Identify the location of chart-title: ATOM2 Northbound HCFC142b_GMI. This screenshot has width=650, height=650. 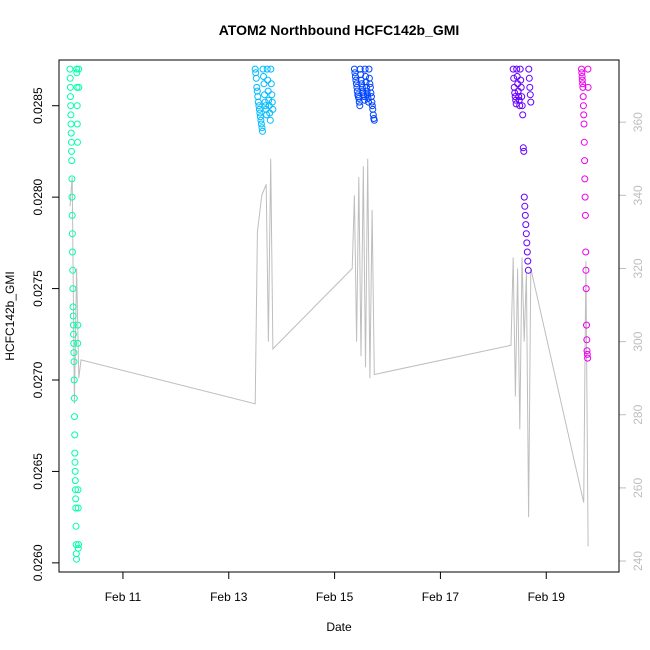
(339, 30).